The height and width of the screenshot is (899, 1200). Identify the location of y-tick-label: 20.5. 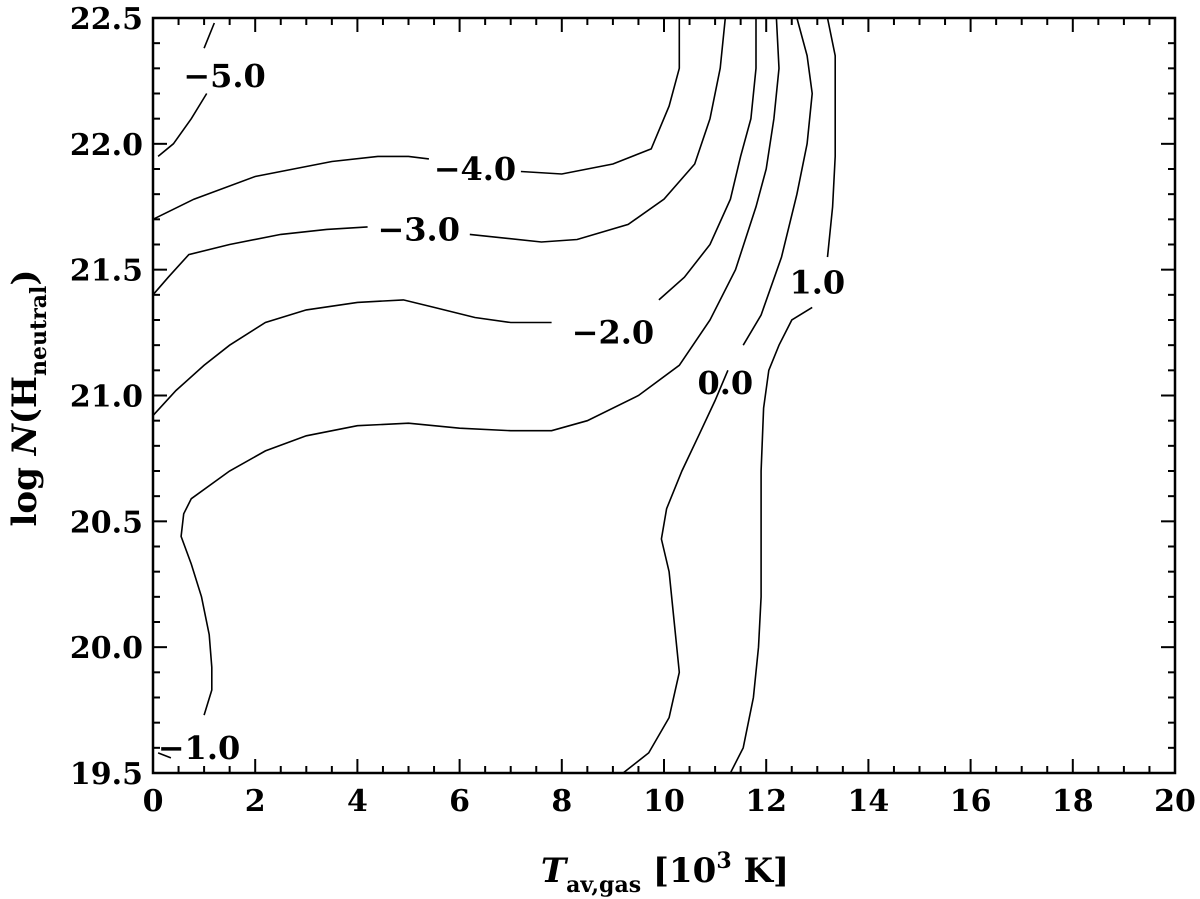
(106, 522).